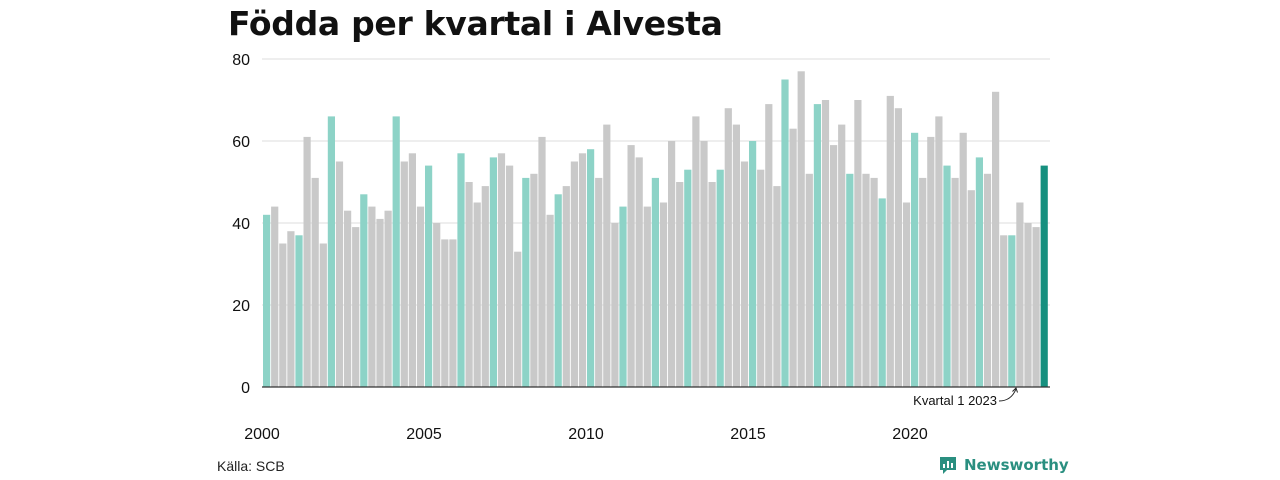  Describe the element at coordinates (245, 388) in the screenshot. I see `y-tick-label: 0` at that location.